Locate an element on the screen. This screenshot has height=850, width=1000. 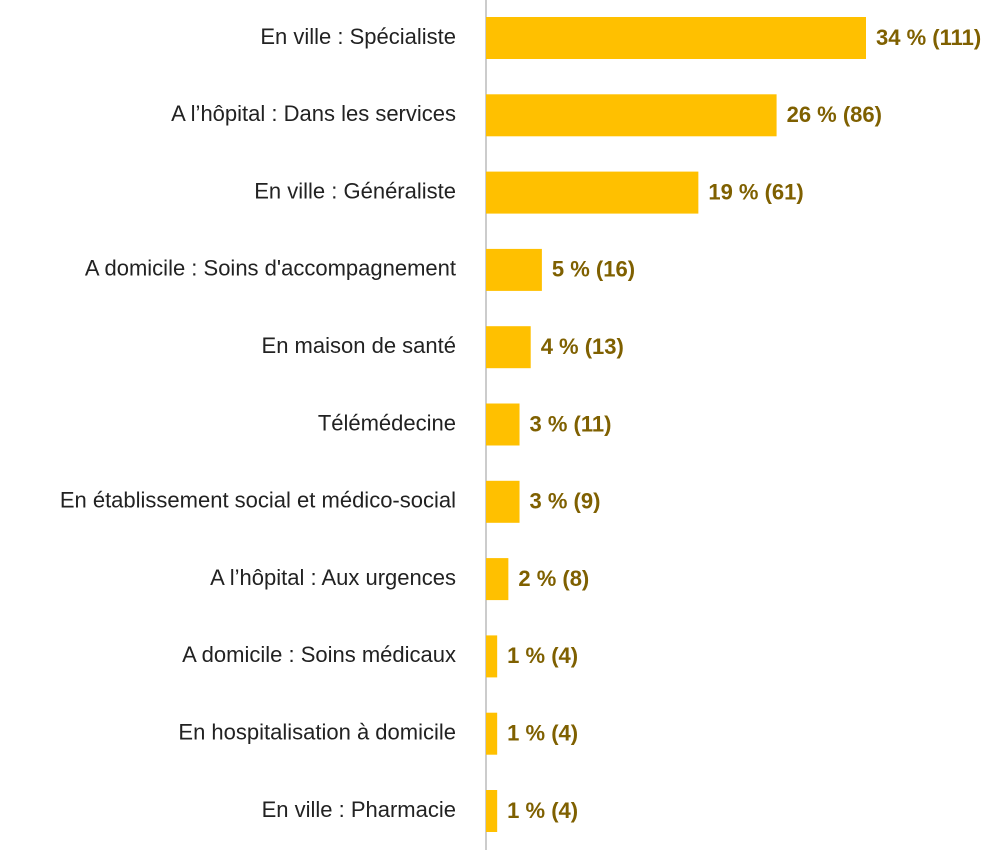
value-label: 19 % (61) is located at coordinates (755, 191).